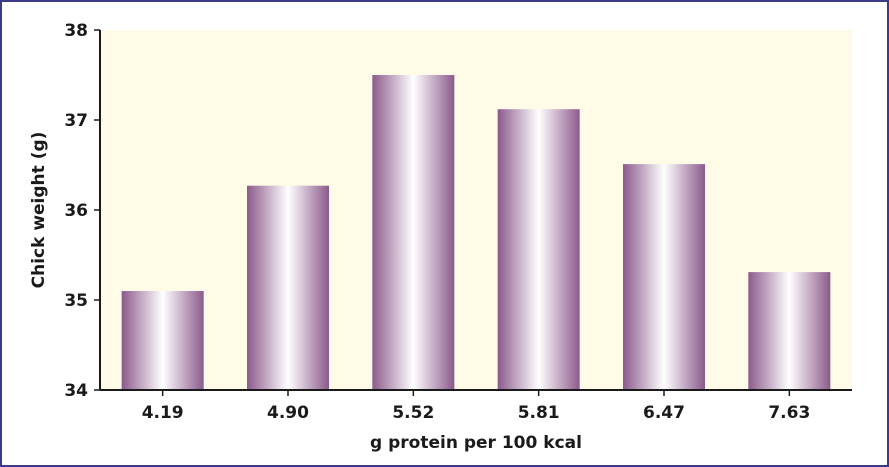  What do you see at coordinates (413, 413) in the screenshot?
I see `x-tick-label: 5.52` at bounding box center [413, 413].